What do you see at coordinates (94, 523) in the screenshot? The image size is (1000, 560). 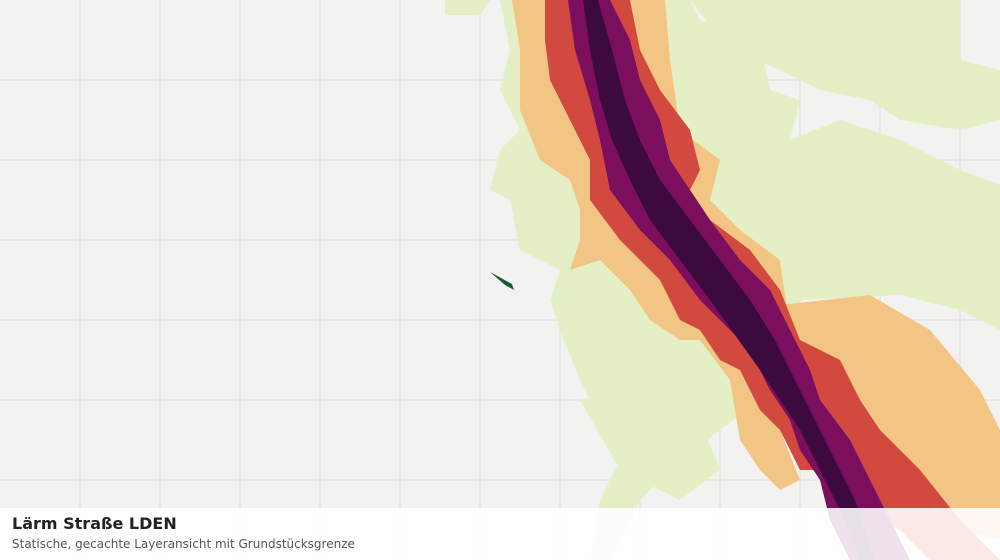 I see `panel-title: Lärm Straße LDEN` at bounding box center [94, 523].